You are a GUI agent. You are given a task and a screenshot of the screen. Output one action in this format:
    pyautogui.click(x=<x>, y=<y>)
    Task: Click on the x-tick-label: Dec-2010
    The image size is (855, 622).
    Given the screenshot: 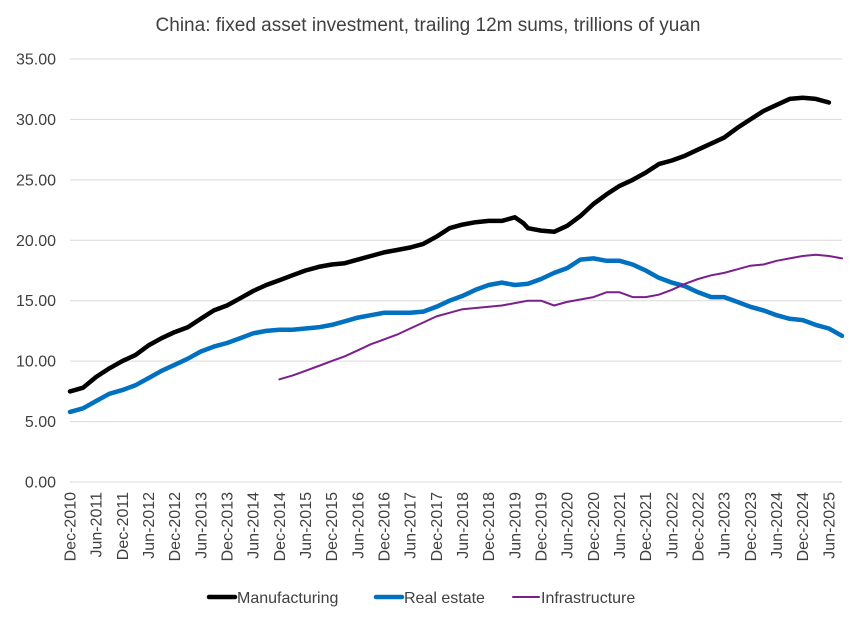 What is the action you would take?
    pyautogui.click(x=71, y=526)
    